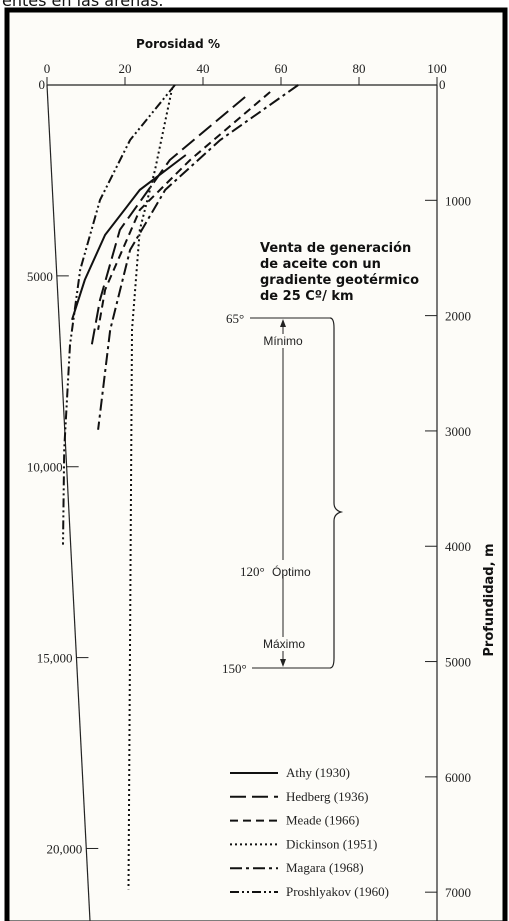  What do you see at coordinates (125, 68) in the screenshot?
I see `x-tick-label: 20` at bounding box center [125, 68].